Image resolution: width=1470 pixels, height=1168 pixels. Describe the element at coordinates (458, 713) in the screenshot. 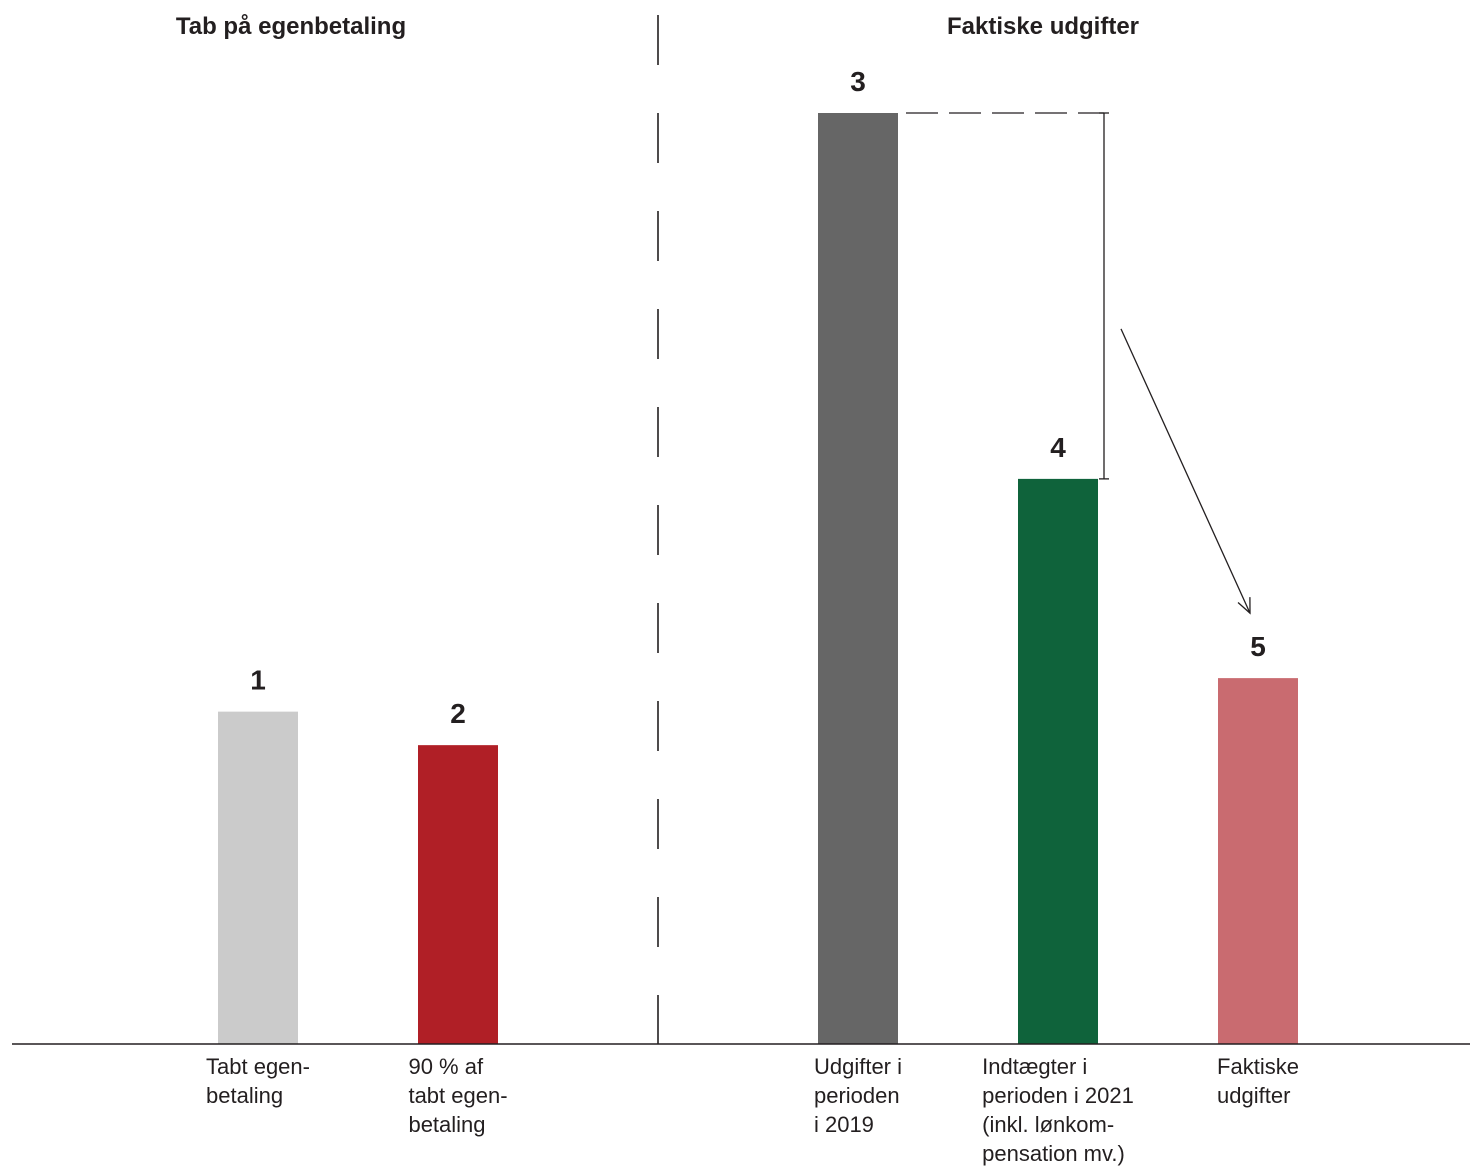

I see `bar-number-2: 2` at that location.